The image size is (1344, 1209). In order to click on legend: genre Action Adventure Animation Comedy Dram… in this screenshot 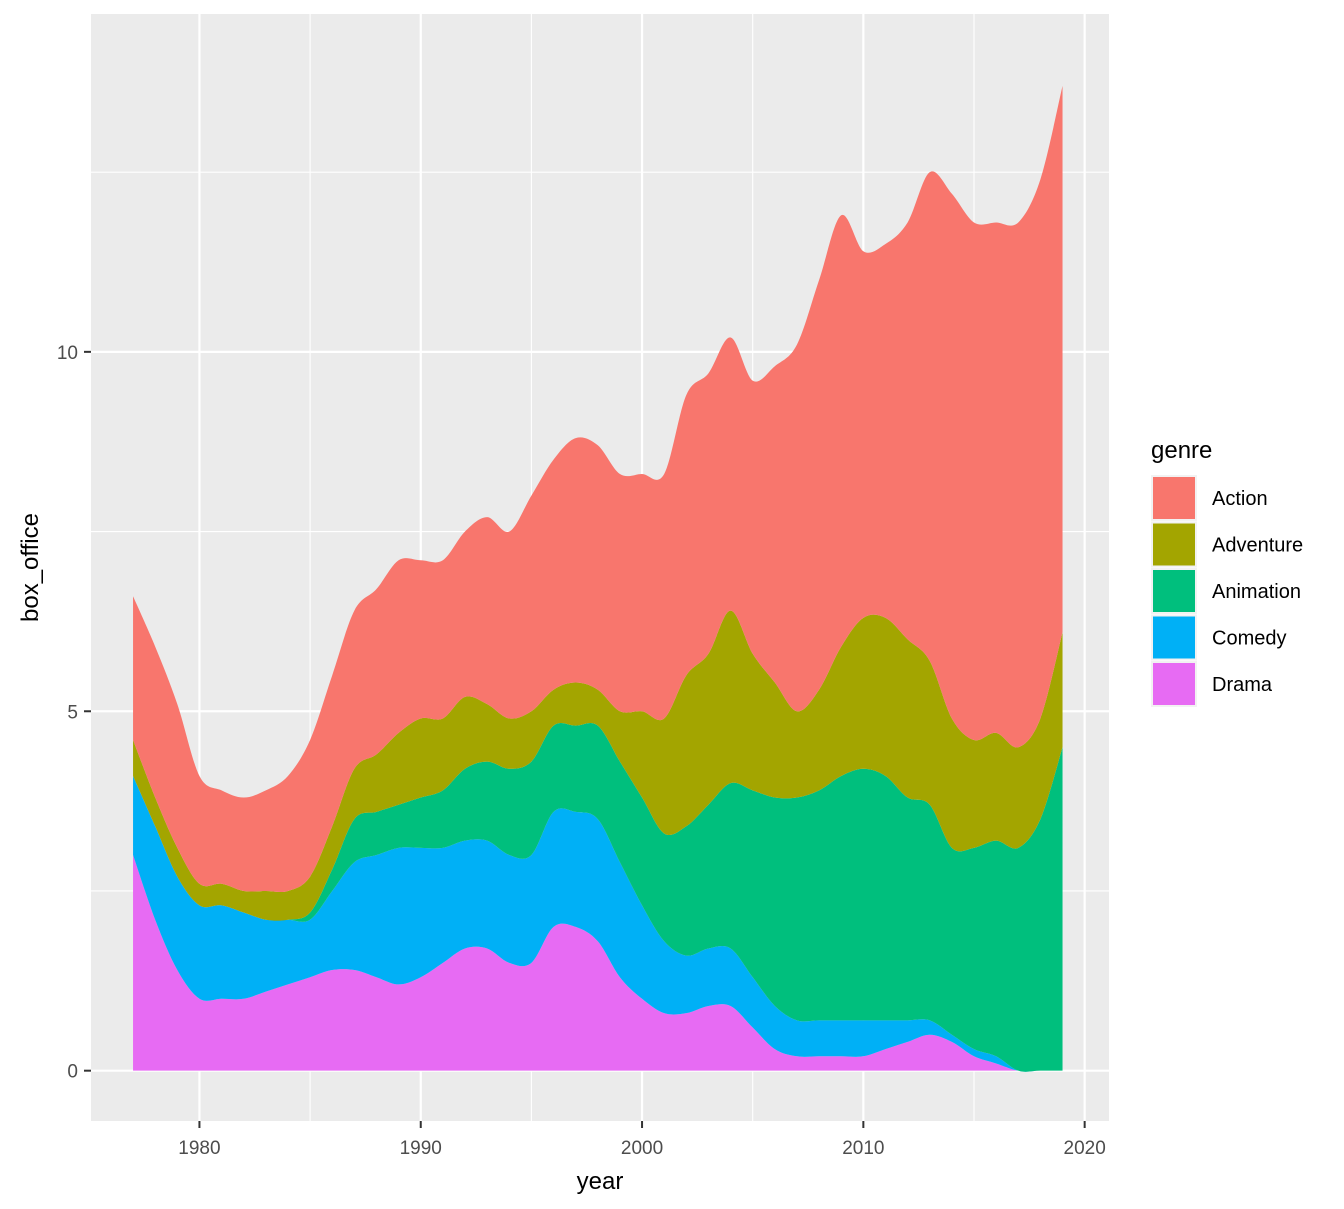, I will do `click(1227, 572)`.